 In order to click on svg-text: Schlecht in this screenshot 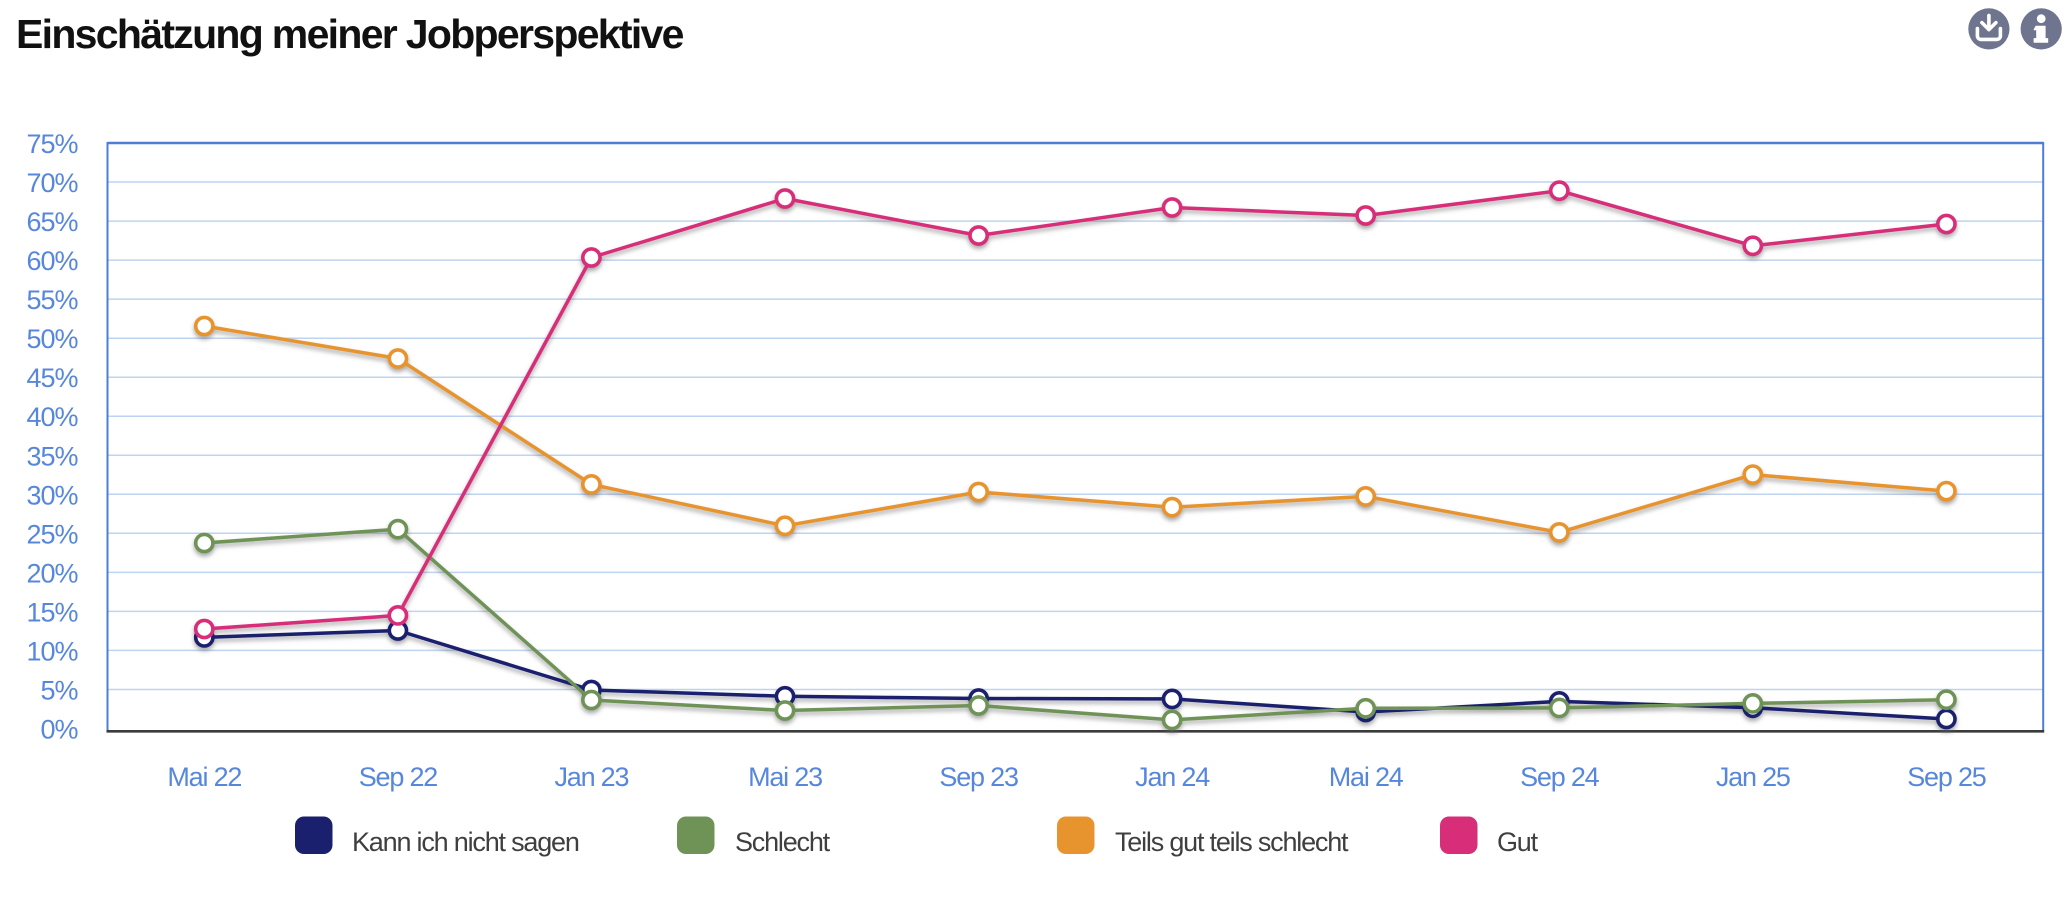, I will do `click(783, 842)`.